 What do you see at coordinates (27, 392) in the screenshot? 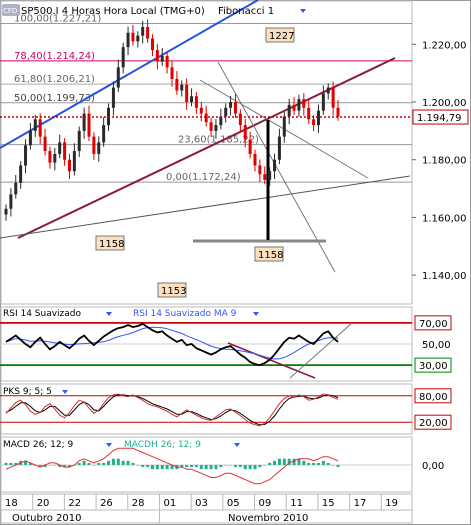
I see `pks-title: PKS 9; 5; 5` at bounding box center [27, 392].